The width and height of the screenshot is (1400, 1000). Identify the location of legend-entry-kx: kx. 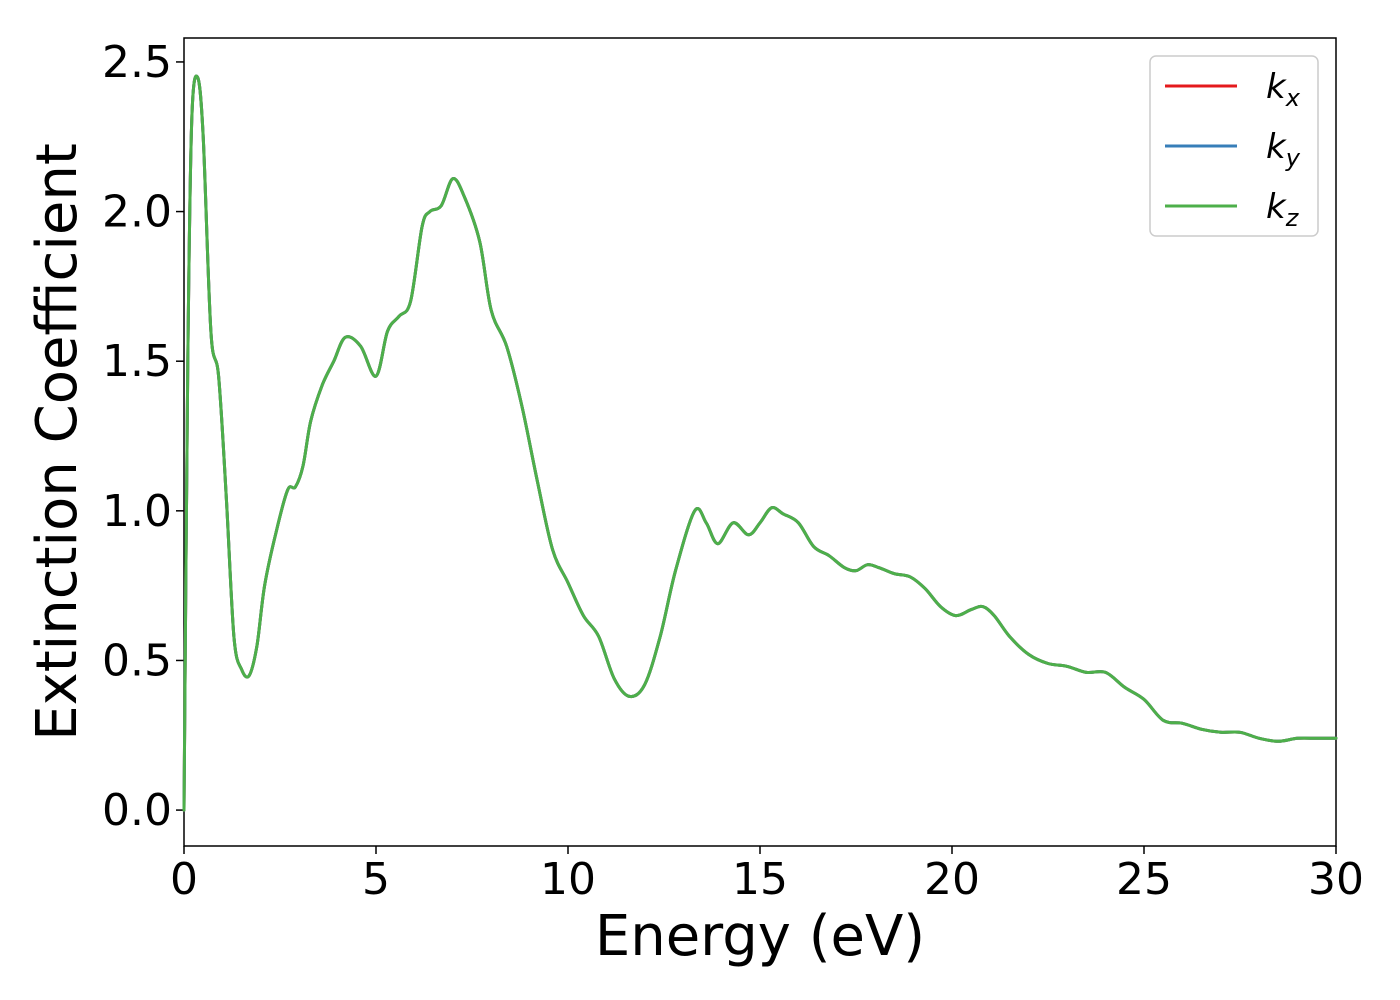
(1283, 89).